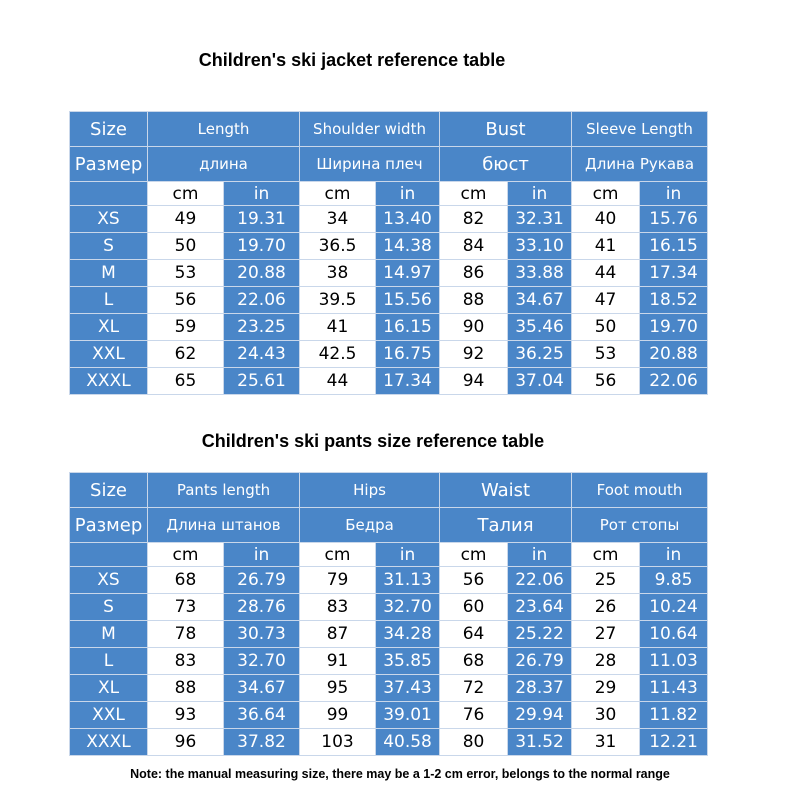 The image size is (800, 800). What do you see at coordinates (338, 661) in the screenshot?
I see `measurement-cell: 91` at bounding box center [338, 661].